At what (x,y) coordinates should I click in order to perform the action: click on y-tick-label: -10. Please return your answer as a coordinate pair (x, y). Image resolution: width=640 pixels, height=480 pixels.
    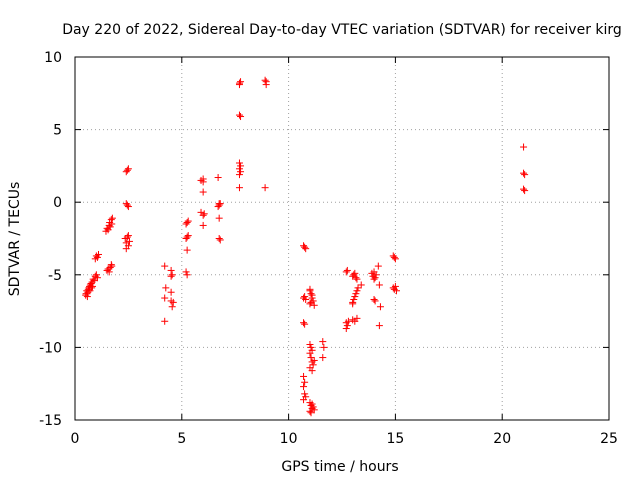
    Looking at the image, I should click on (50, 348).